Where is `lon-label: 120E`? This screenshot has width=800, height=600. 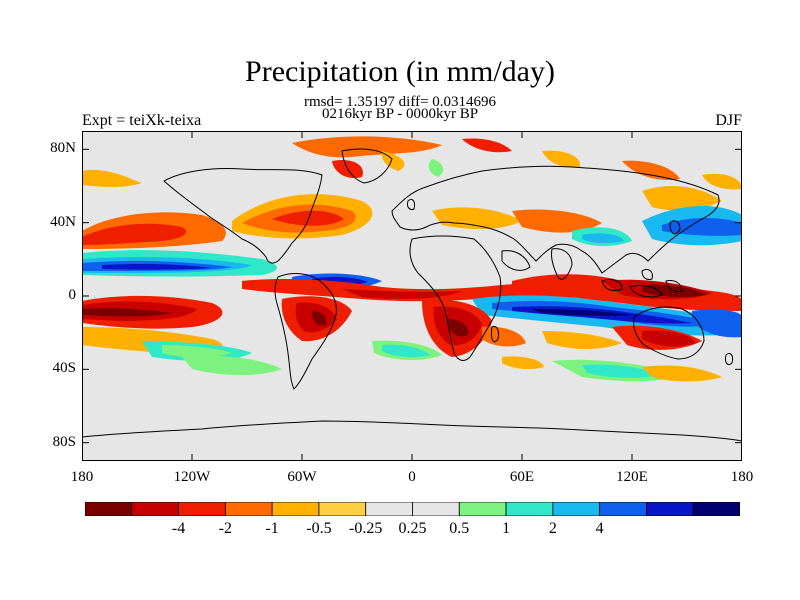 lon-label: 120E is located at coordinates (632, 477).